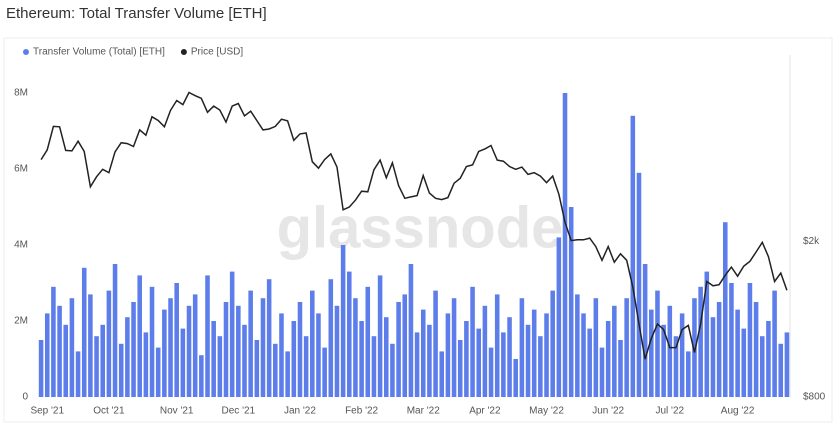 The image size is (837, 425). Describe the element at coordinates (99, 52) in the screenshot. I see `legend-label: Transfer Volume (Total) [ETH]` at that location.